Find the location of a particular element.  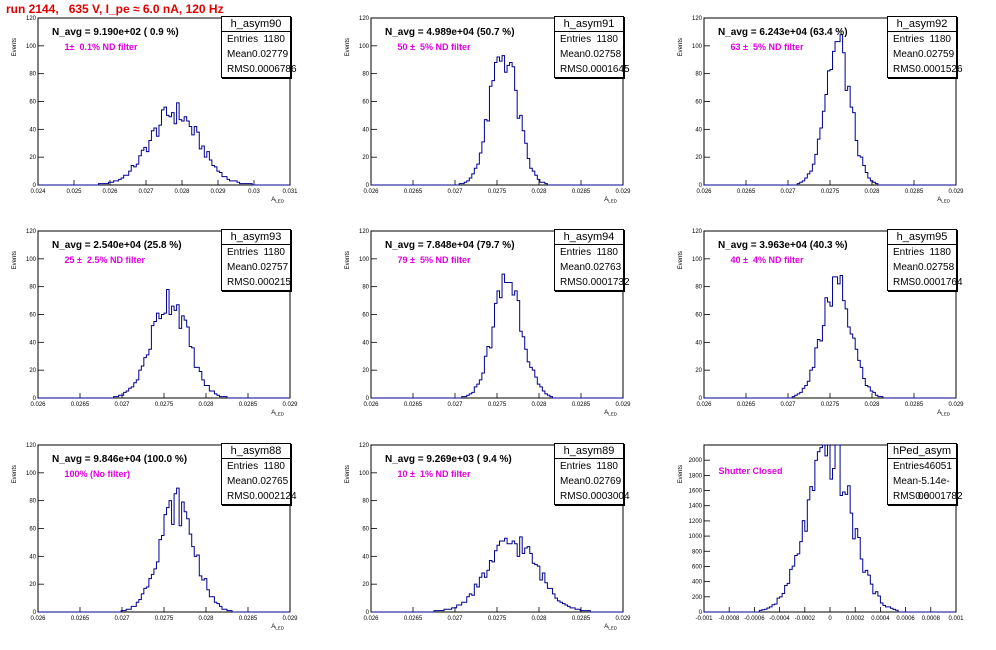

stats-mean-value: 0.02779 is located at coordinates (270, 54).